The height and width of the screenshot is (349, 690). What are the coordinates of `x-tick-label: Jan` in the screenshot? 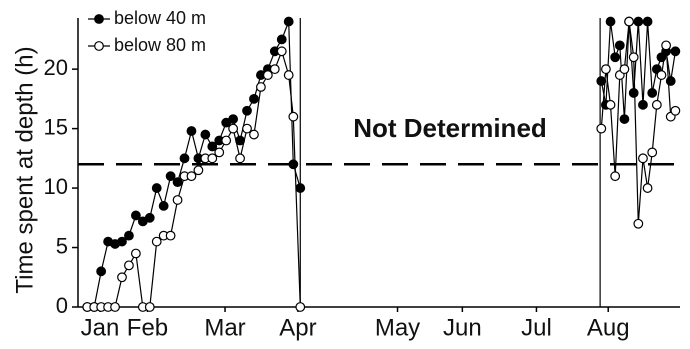 It's located at (100, 327).